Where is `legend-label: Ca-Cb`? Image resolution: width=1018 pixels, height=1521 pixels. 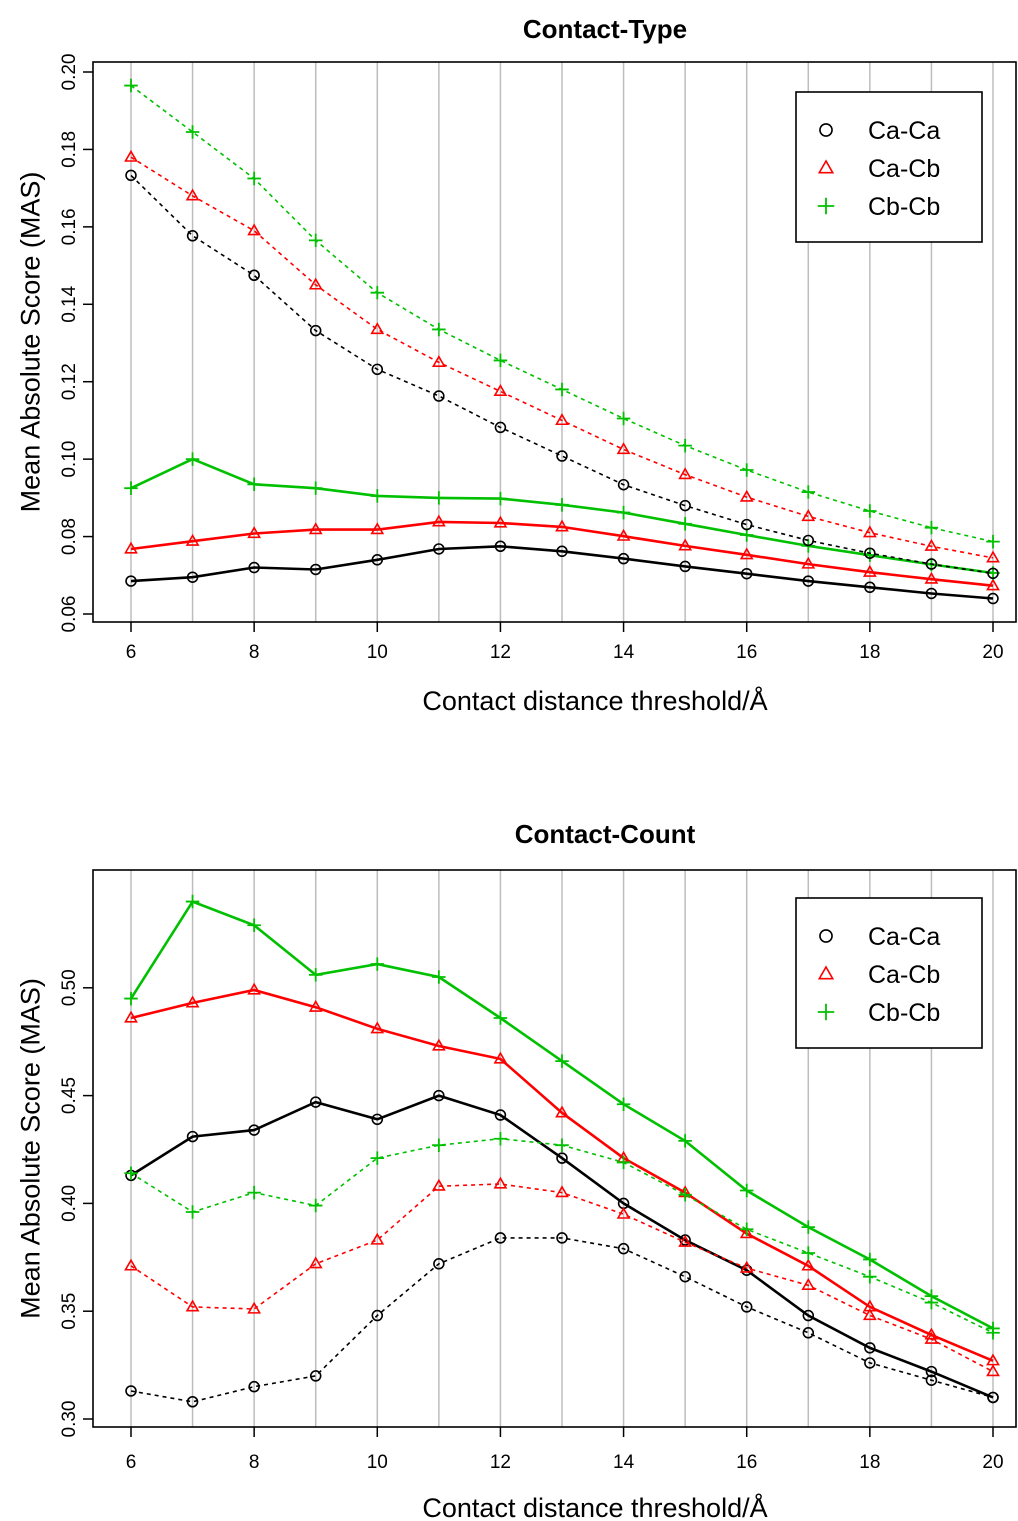 legend-label: Ca-Cb is located at coordinates (904, 169).